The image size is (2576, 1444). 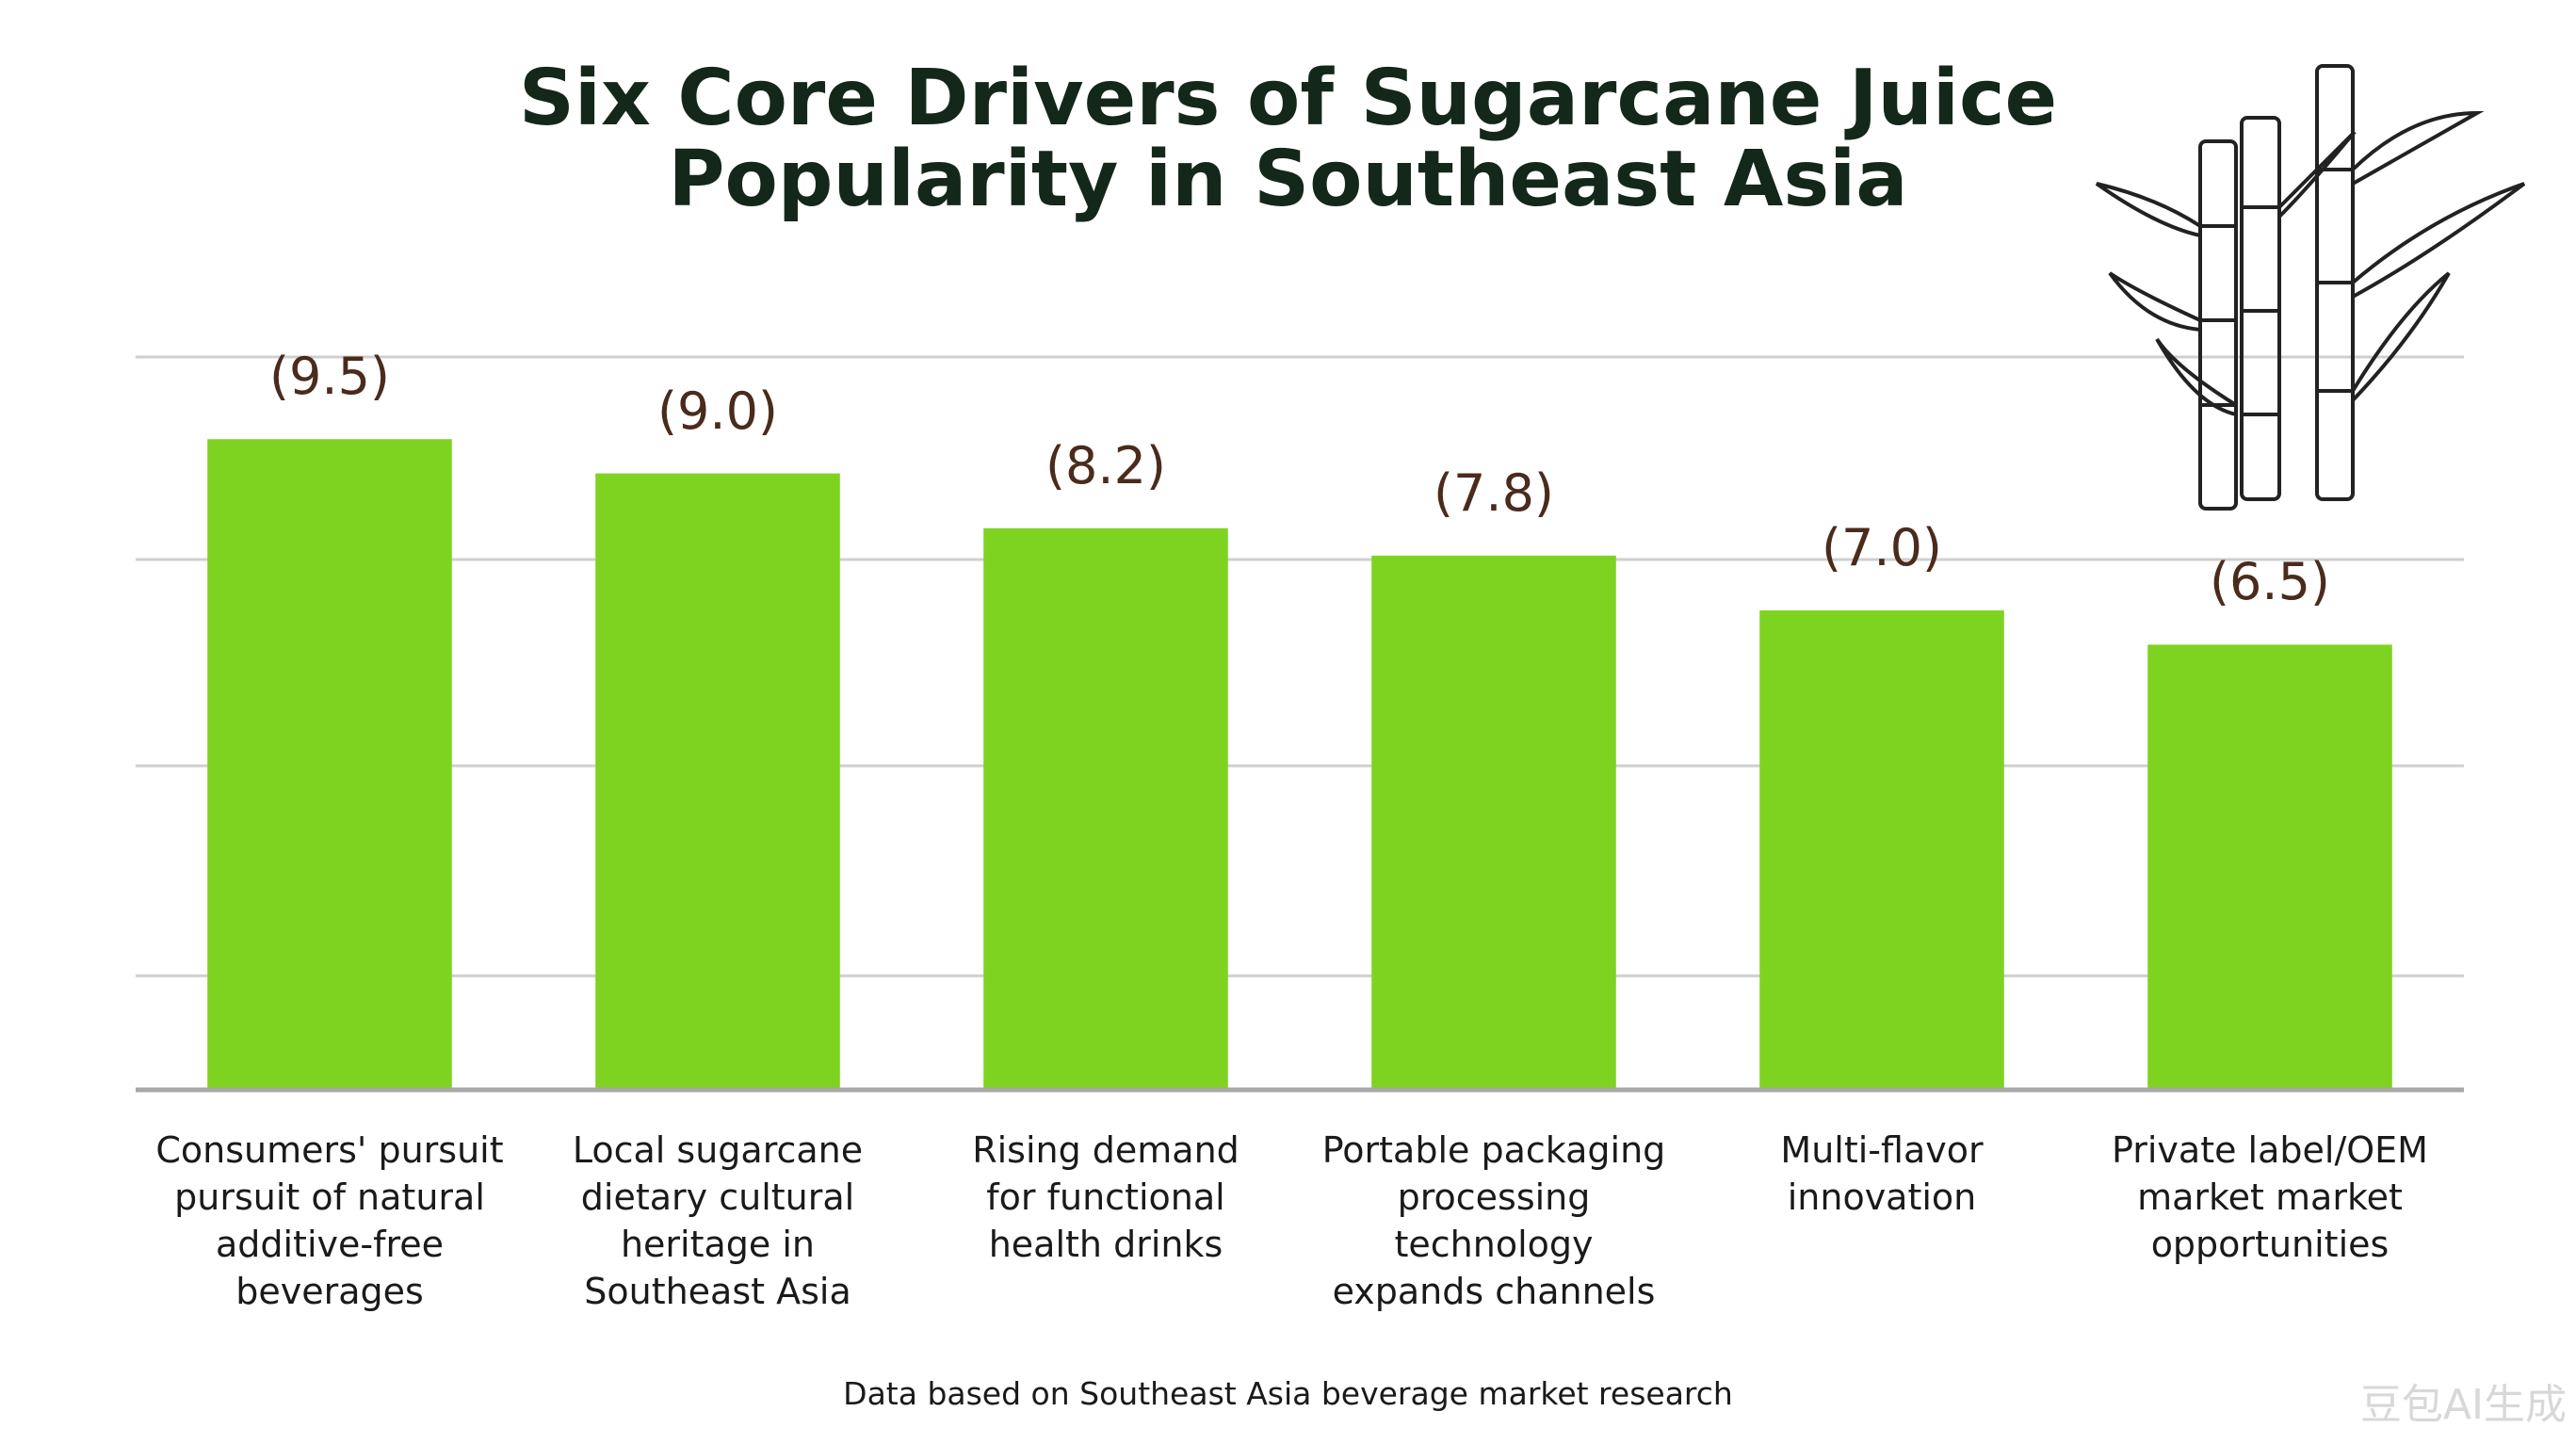 I want to click on watermark: 豆包AI生成, so click(x=2463, y=1405).